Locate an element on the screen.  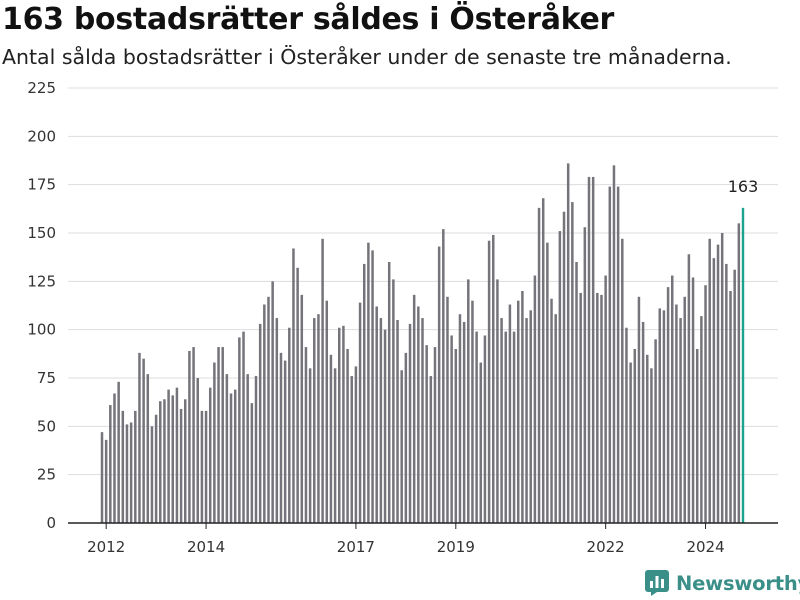
newsworthy-logo: Newsworthy is located at coordinates (722, 583).